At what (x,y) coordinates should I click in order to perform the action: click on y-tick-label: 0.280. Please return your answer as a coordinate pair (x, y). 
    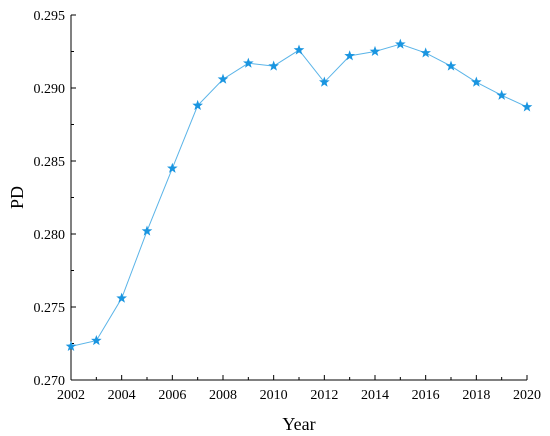
    Looking at the image, I should click on (50, 235).